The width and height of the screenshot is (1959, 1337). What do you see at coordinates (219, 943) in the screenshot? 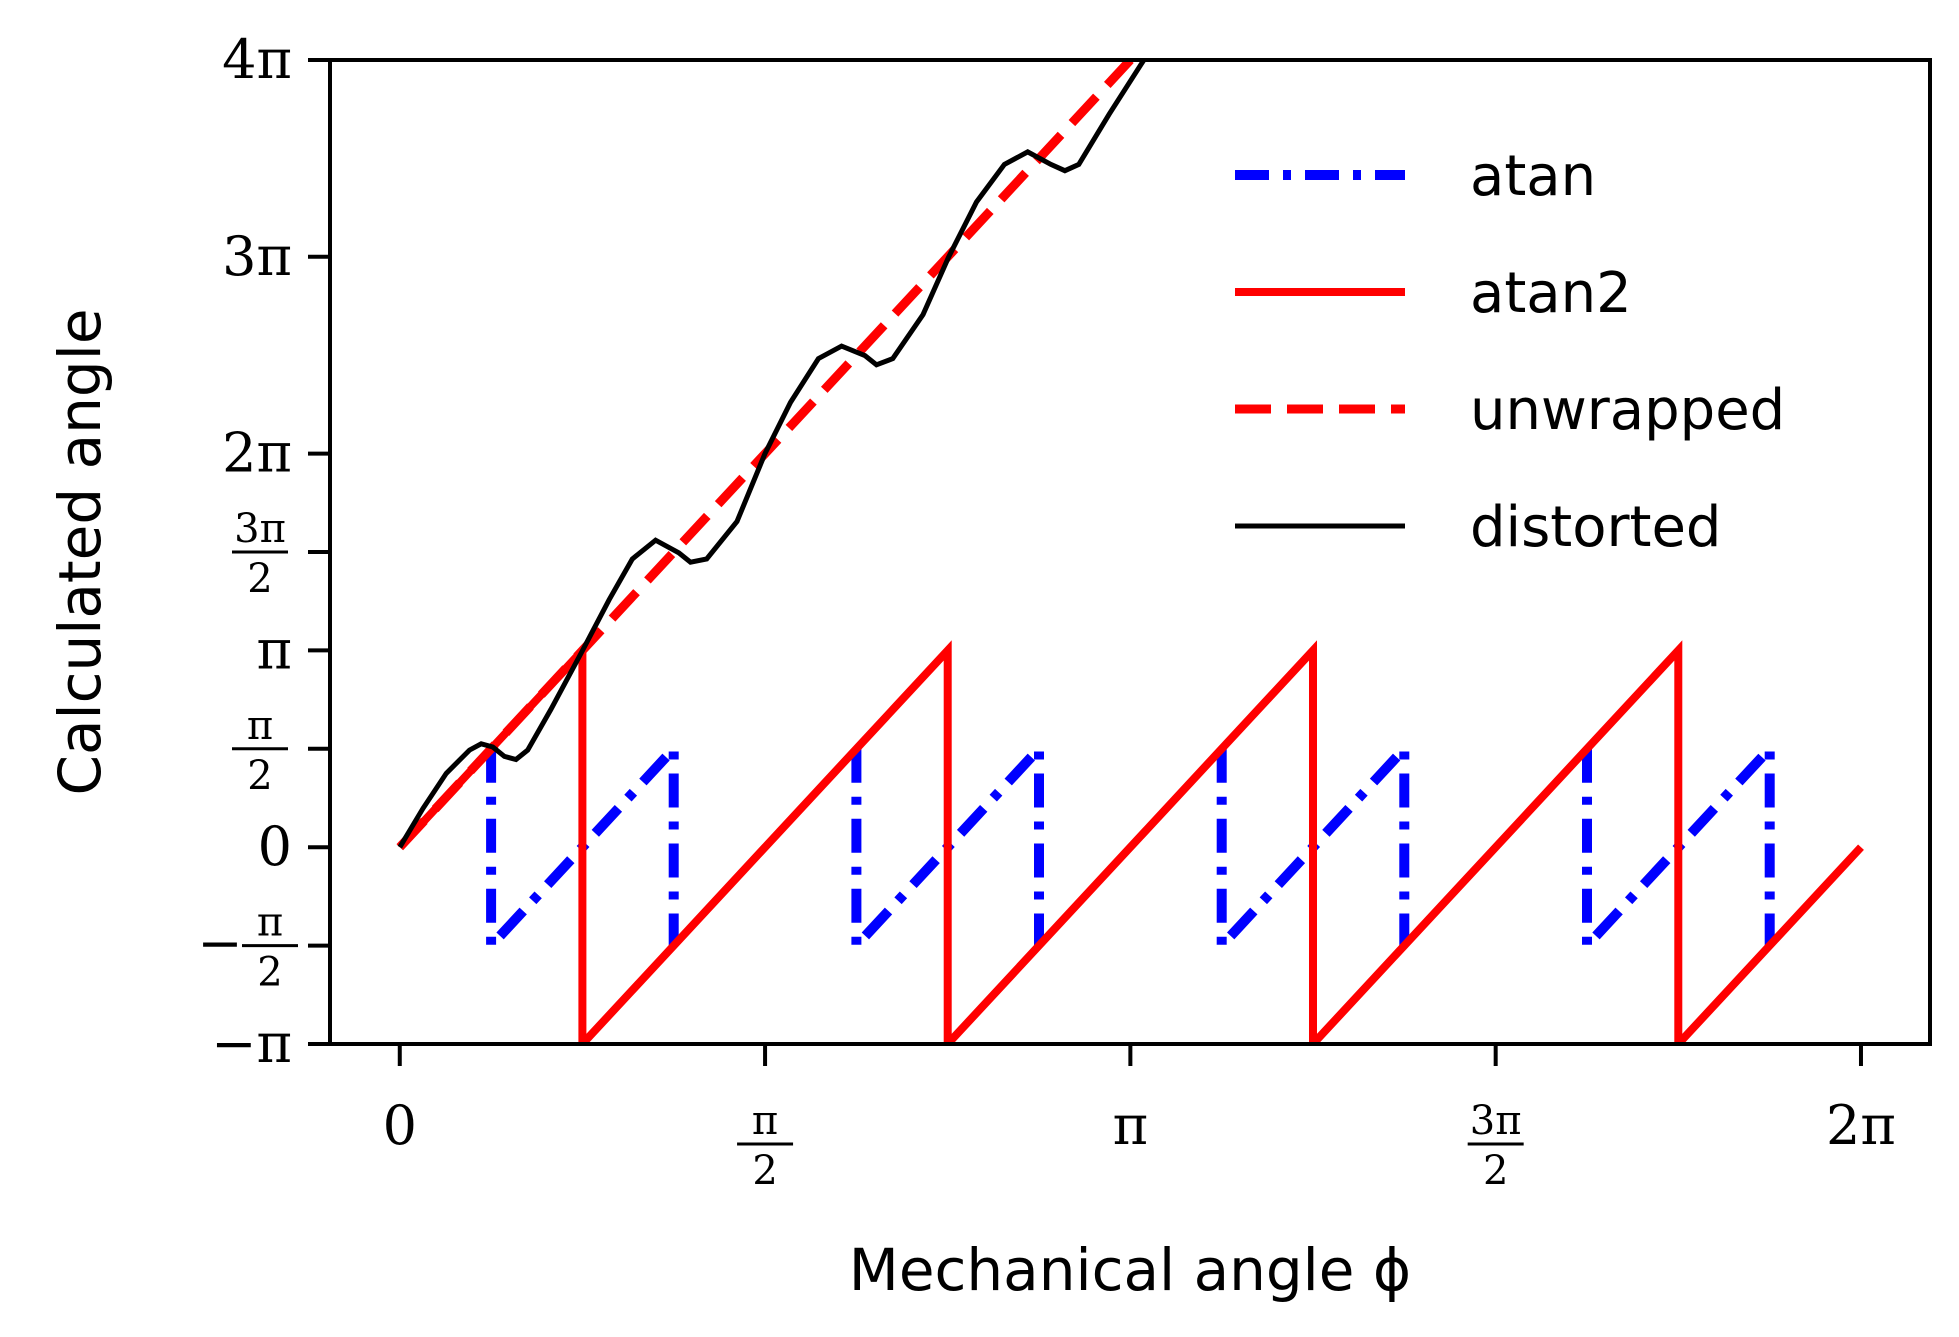
I see `y-tick-label-sign: −` at bounding box center [219, 943].